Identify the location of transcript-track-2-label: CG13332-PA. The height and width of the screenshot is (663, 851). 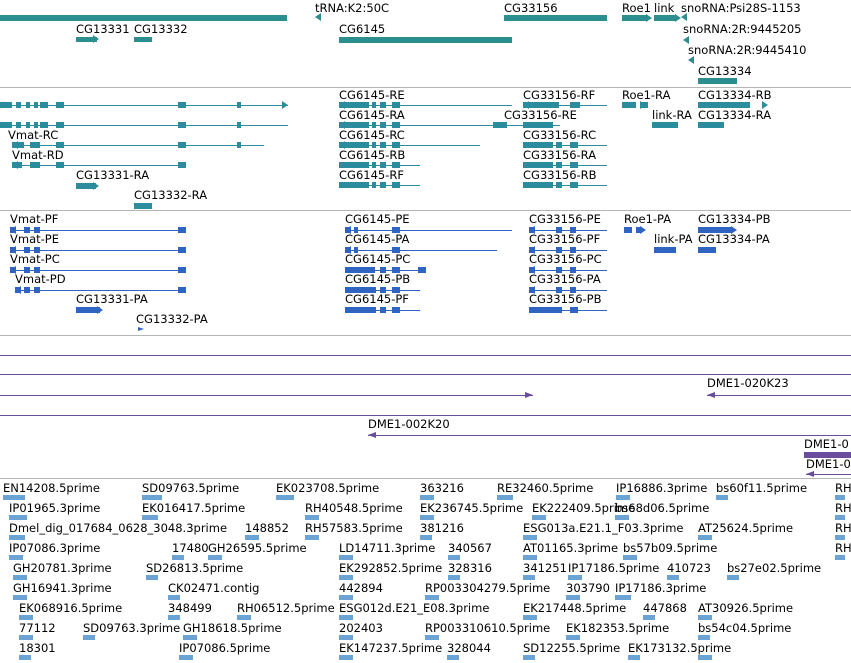
(172, 319).